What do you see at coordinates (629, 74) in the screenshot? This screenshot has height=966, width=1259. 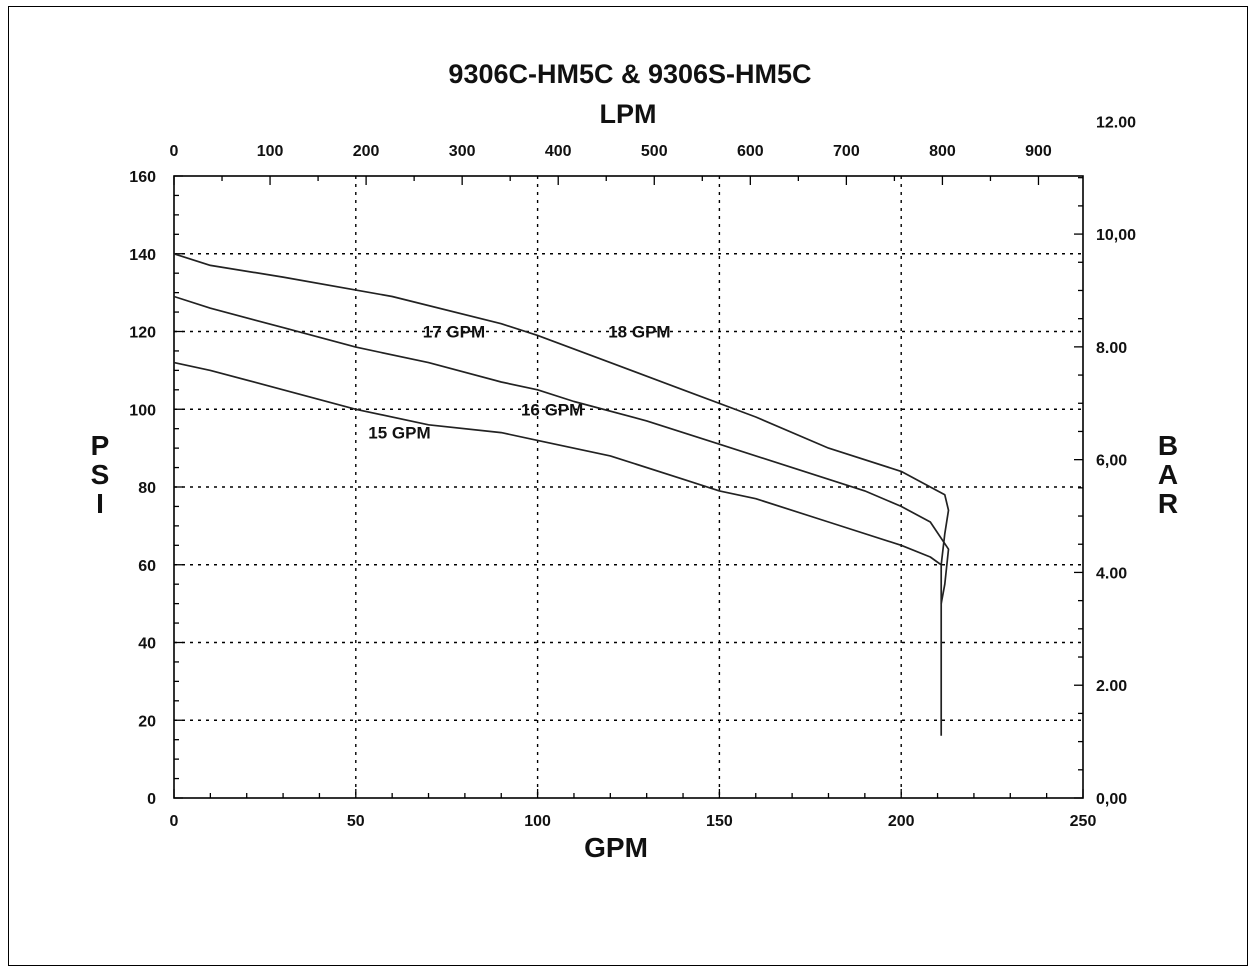 I see `chart-title: 9306C-HM5C & 9306S-HM5C` at bounding box center [629, 74].